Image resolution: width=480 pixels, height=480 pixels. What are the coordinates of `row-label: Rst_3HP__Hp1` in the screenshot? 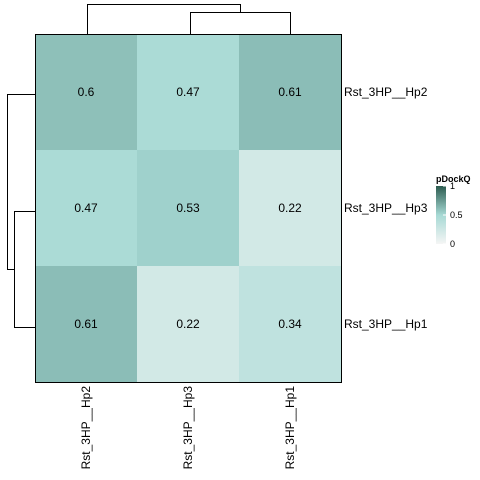 It's located at (386, 324).